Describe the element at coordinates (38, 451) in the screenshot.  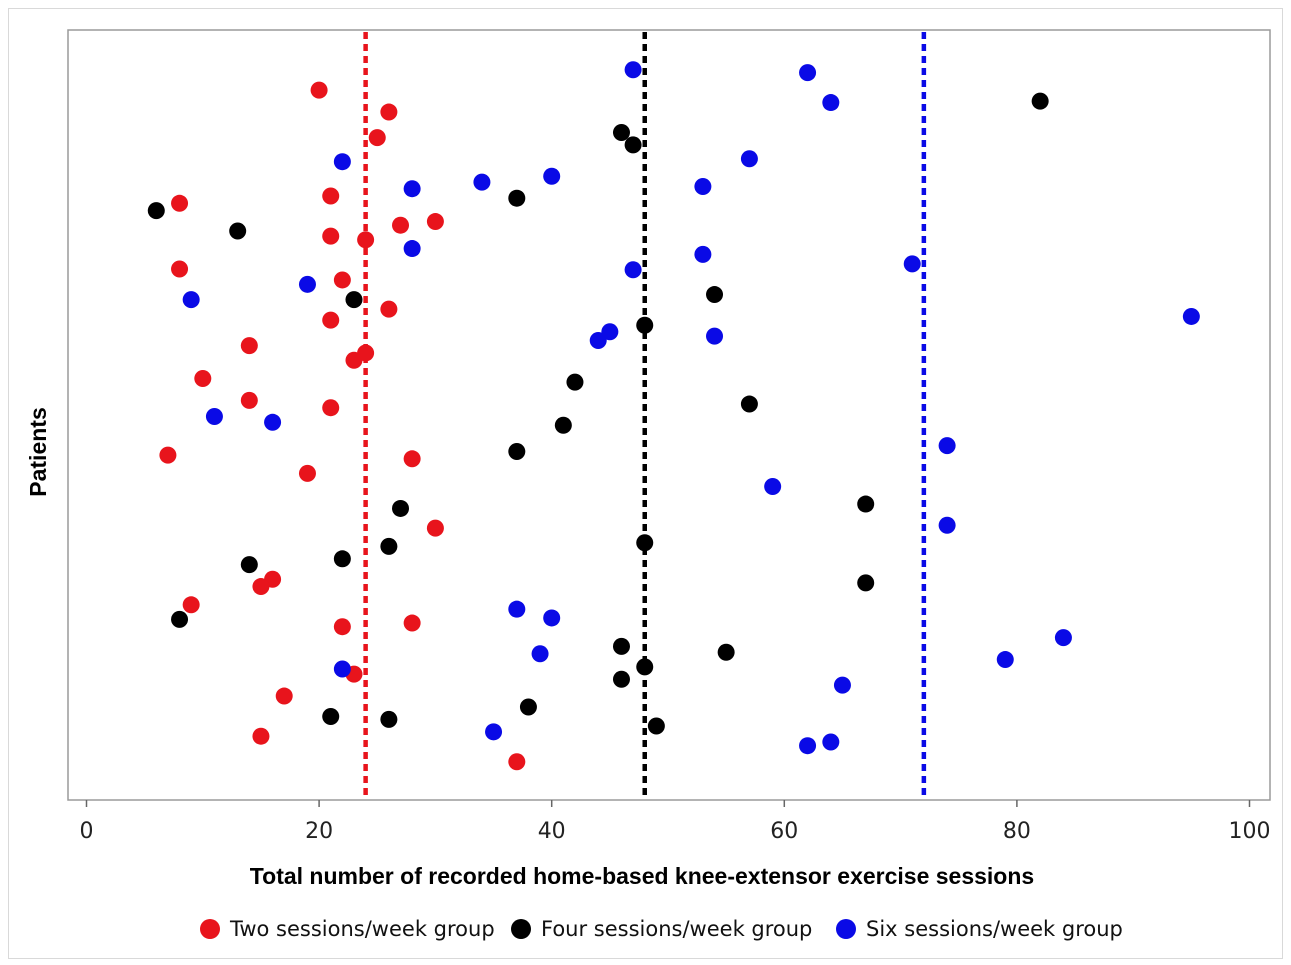
I see `y-axis-title: Patients` at that location.